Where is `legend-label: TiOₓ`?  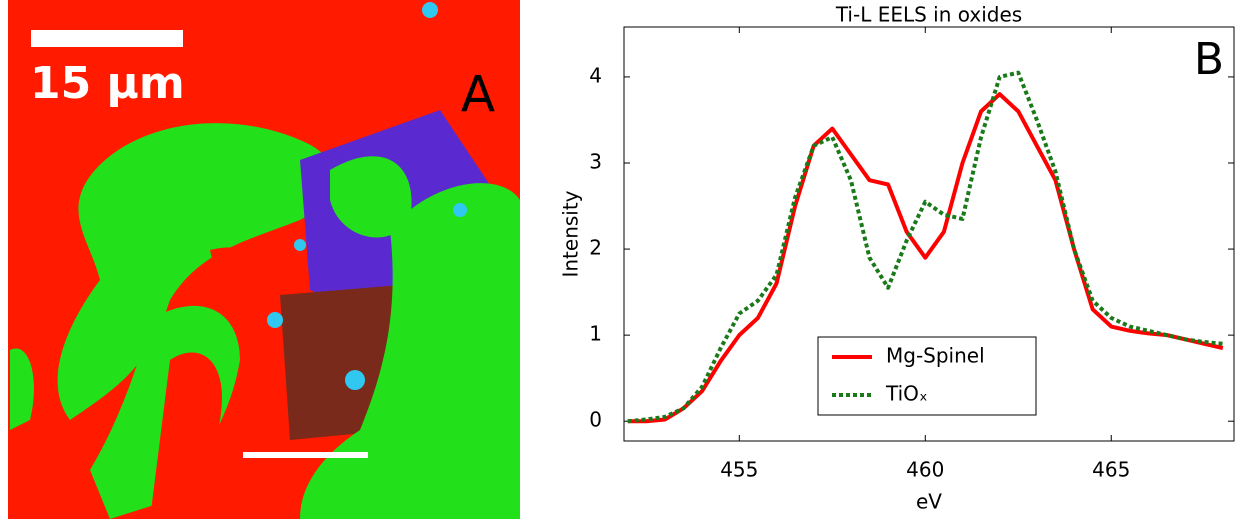
legend-label: TiOₓ is located at coordinates (906, 394).